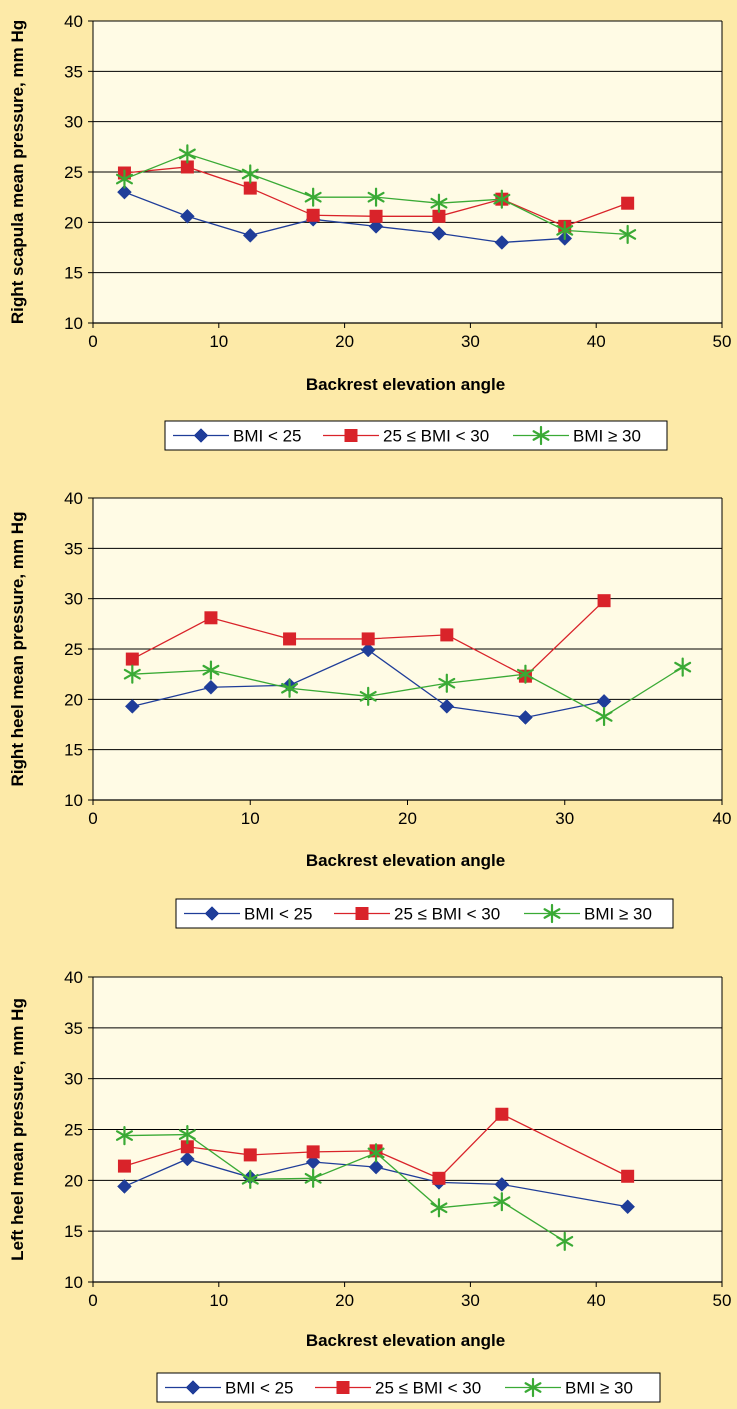 The image size is (737, 1409). Describe the element at coordinates (73, 750) in the screenshot. I see `y-tick-label: 15` at that location.